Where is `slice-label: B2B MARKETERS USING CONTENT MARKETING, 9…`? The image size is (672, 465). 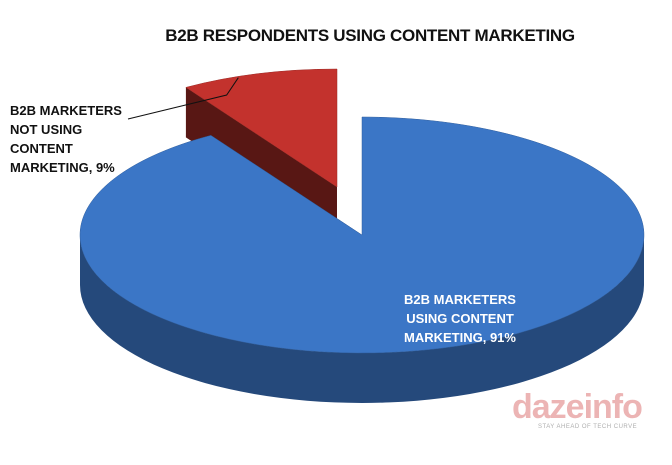 slice-label: B2B MARKETERS USING CONTENT MARKETING, 9… is located at coordinates (460, 318).